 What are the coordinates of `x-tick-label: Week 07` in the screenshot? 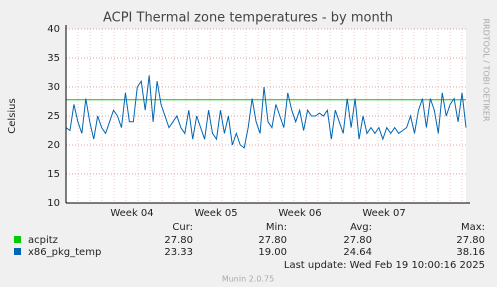 It's located at (383, 213).